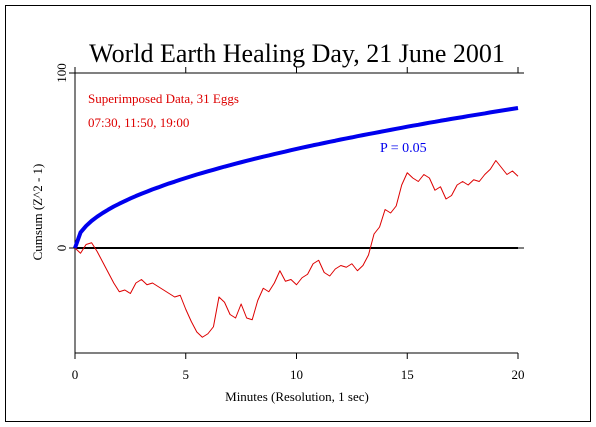 This screenshot has width=596, height=427. Describe the element at coordinates (518, 374) in the screenshot. I see `x-tick-label: 20` at that location.